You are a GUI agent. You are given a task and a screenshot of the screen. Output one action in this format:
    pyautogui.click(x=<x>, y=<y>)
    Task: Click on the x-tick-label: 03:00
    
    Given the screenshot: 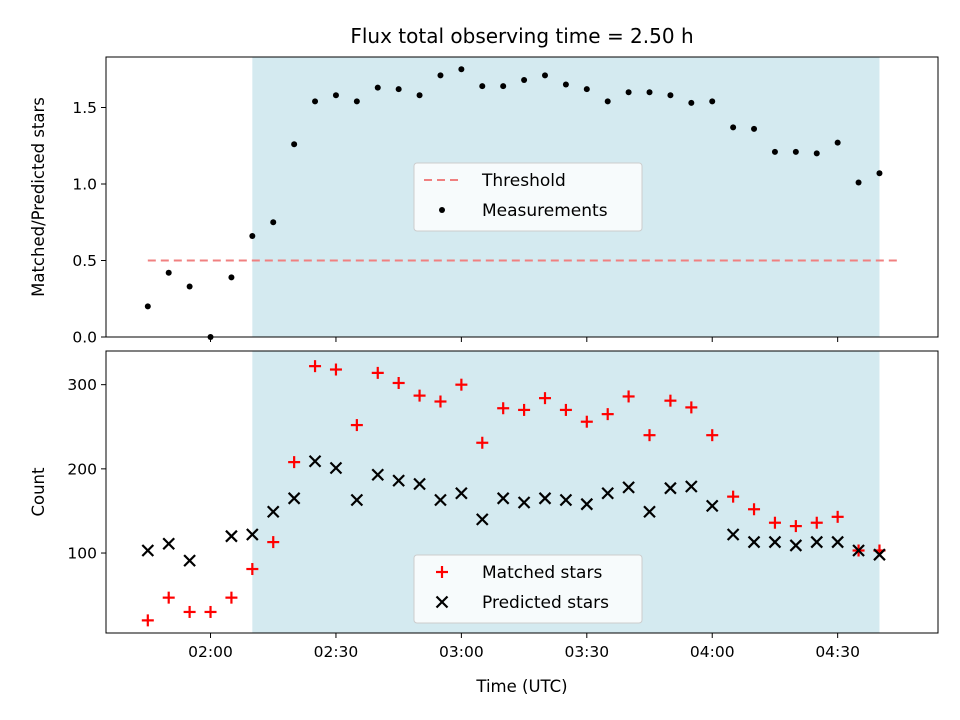 What is the action you would take?
    pyautogui.click(x=461, y=652)
    